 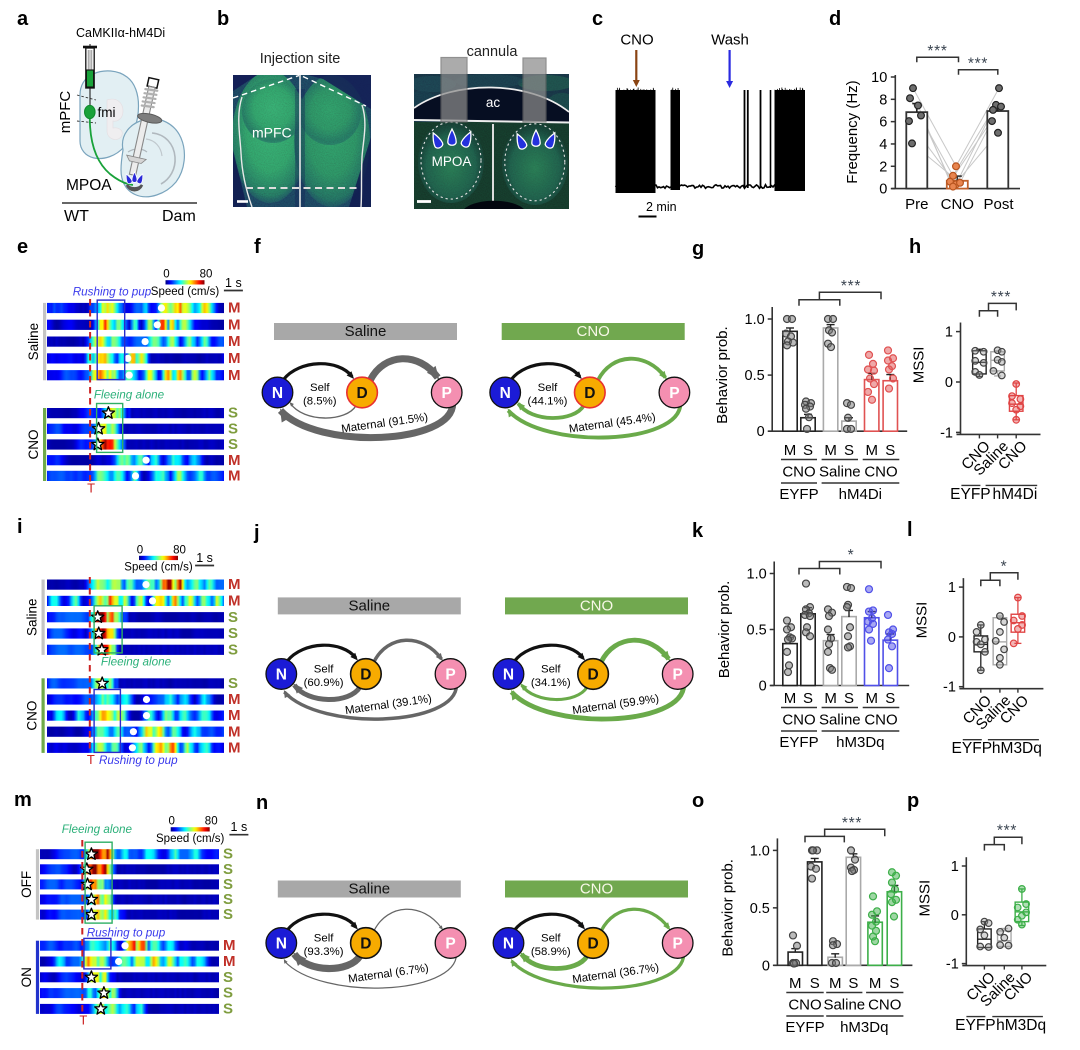 What do you see at coordinates (190, 839) in the screenshot?
I see `svg-text: Speed (cm/s)` at bounding box center [190, 839].